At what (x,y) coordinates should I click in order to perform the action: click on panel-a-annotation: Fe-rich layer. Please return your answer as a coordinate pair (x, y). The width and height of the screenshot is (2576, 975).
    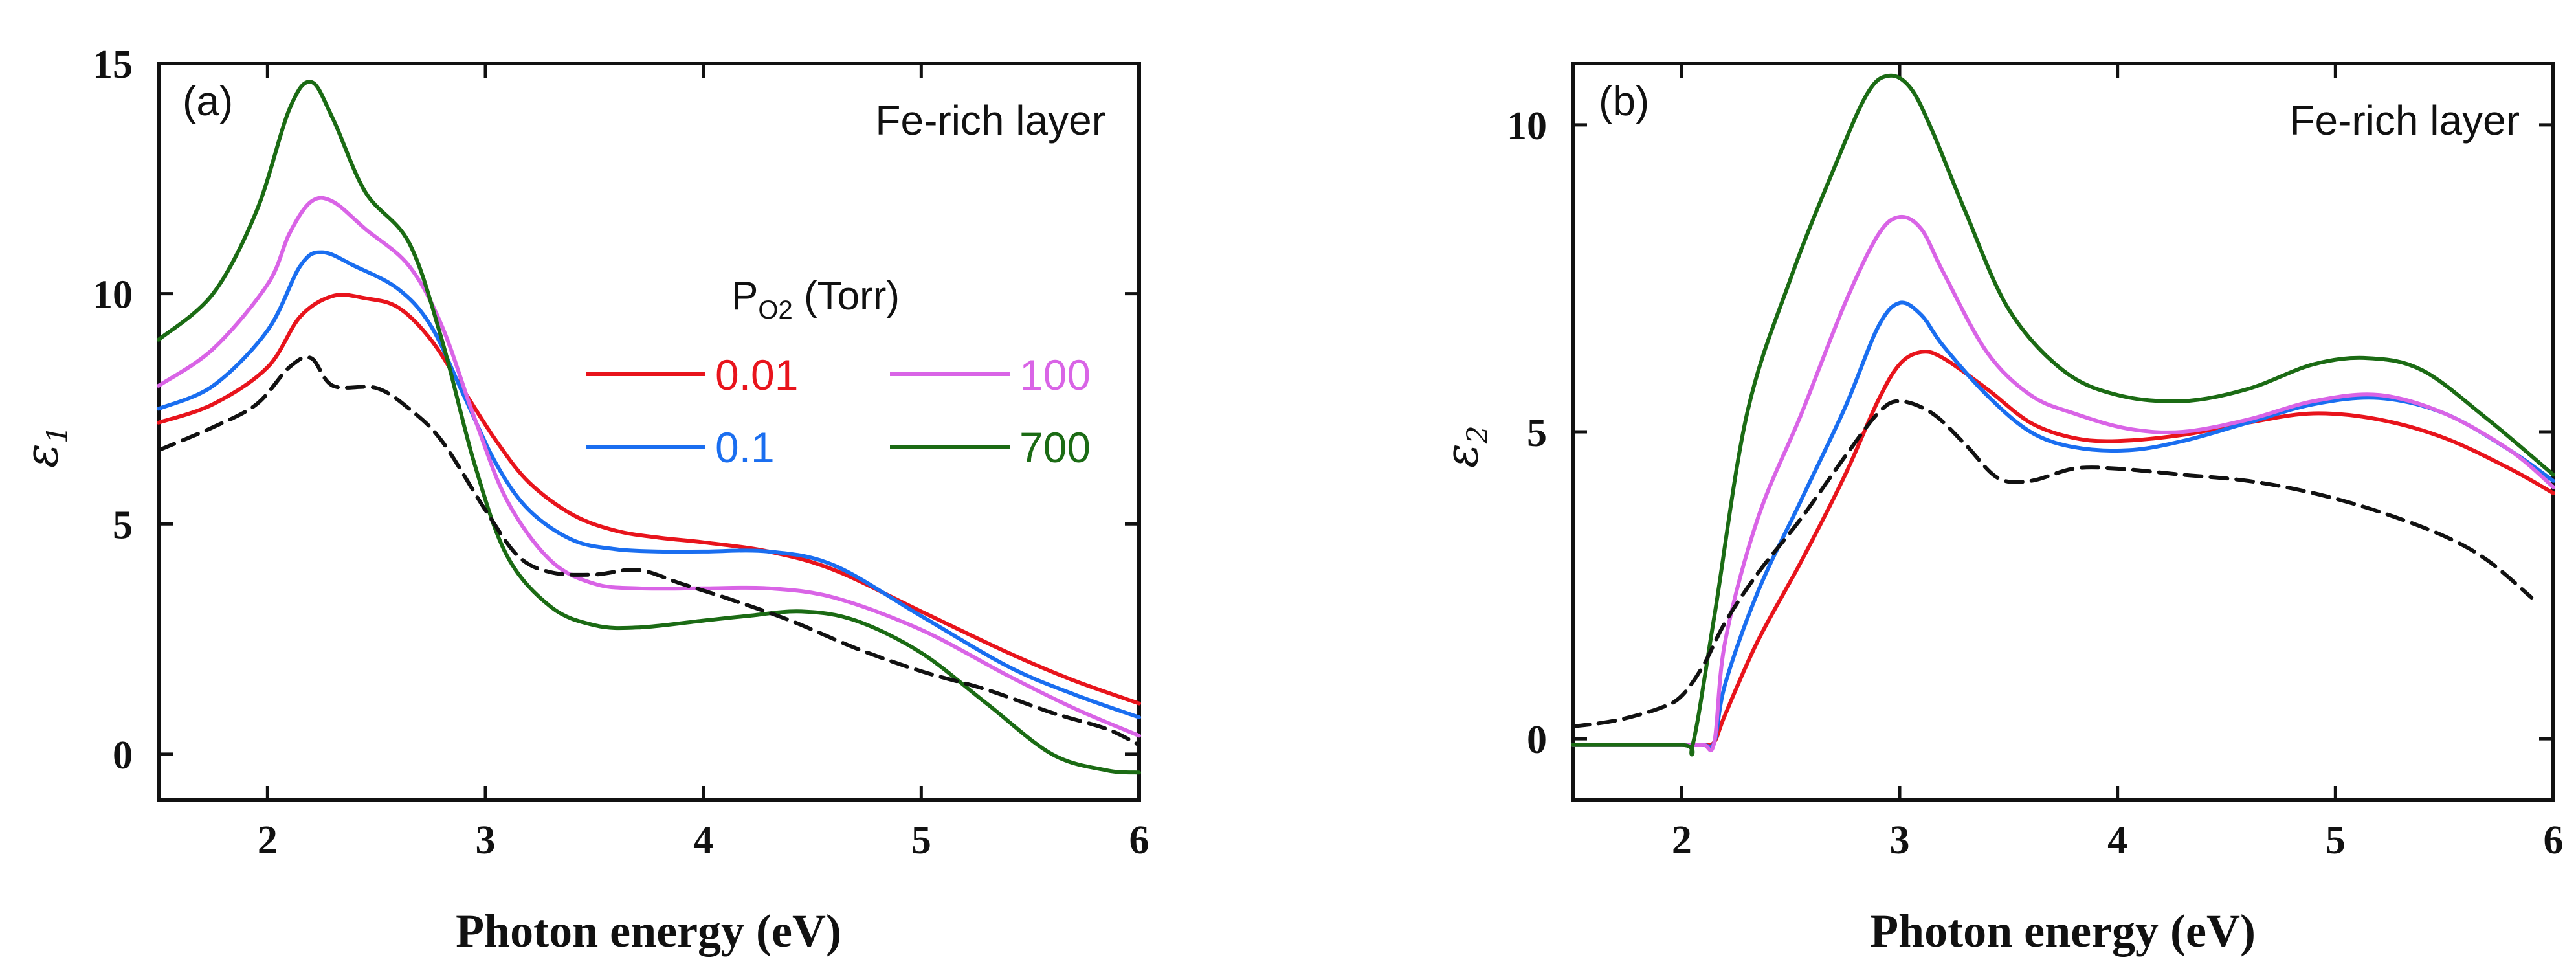
    Looking at the image, I should click on (990, 121).